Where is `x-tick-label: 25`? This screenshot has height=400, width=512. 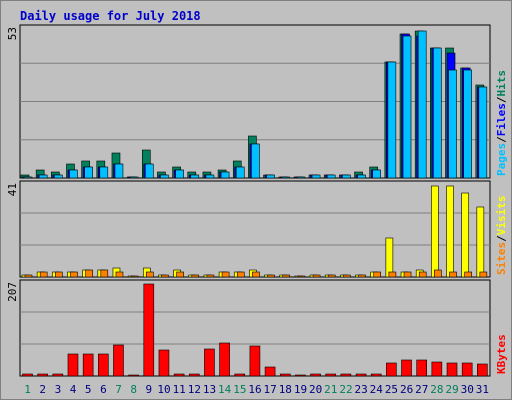
x-tick-label: 25 is located at coordinates (391, 389).